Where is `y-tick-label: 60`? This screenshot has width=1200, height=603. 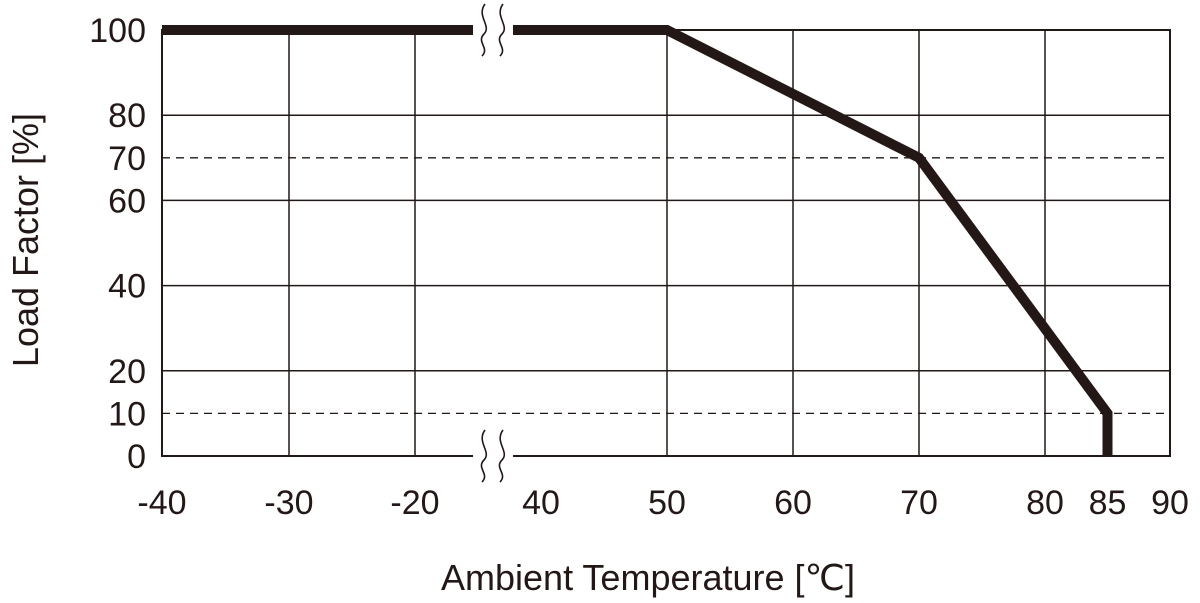 y-tick-label: 60 is located at coordinates (127, 201).